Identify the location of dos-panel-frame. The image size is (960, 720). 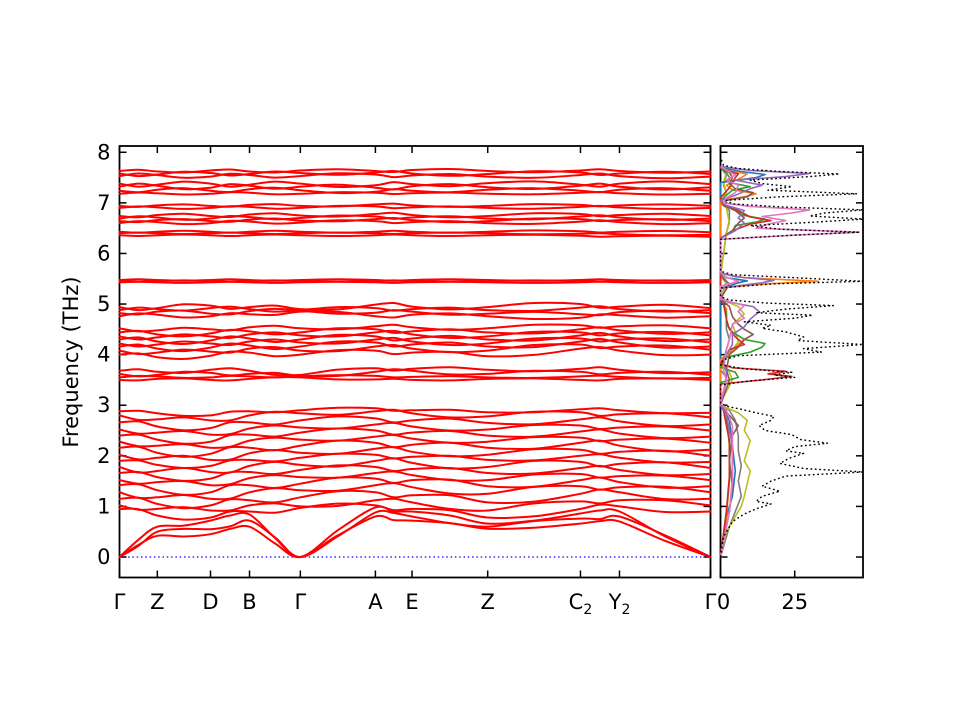
(791, 362).